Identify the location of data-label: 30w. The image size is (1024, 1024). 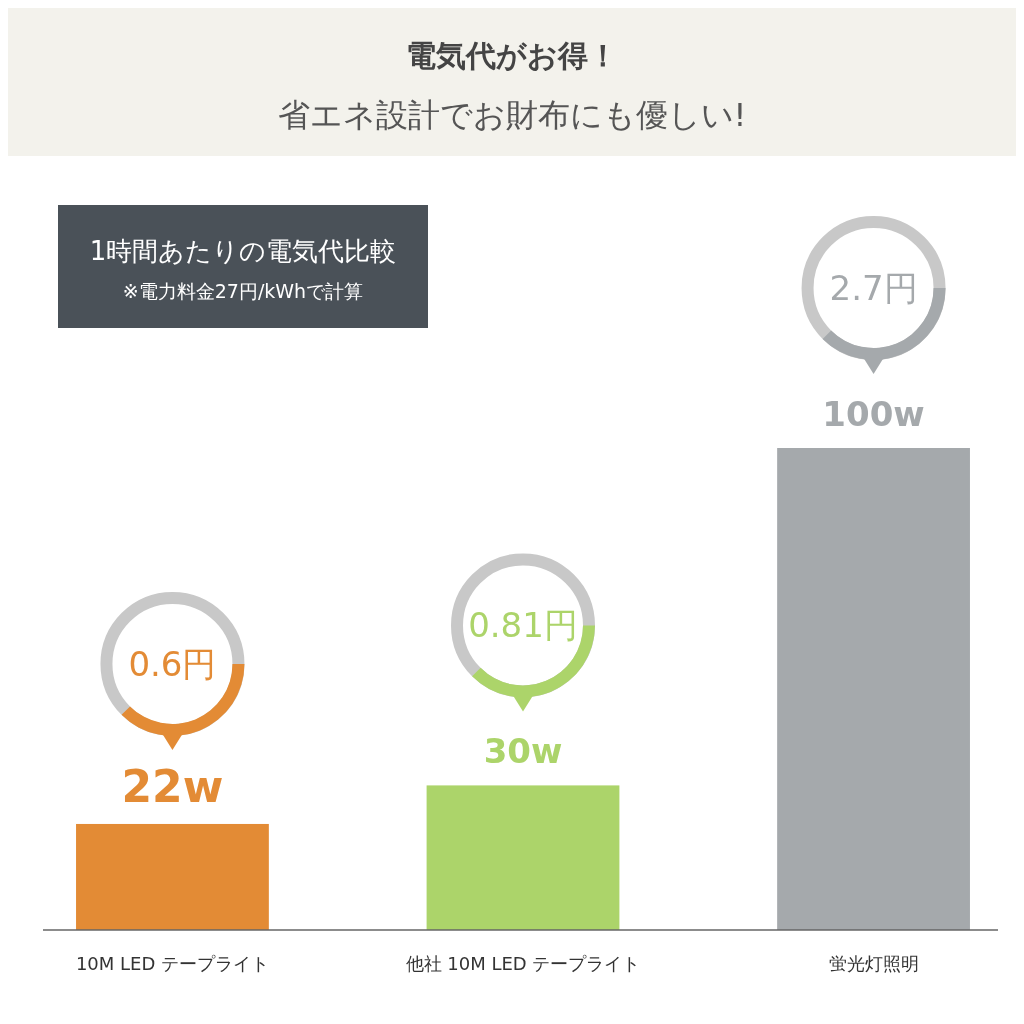
(523, 751).